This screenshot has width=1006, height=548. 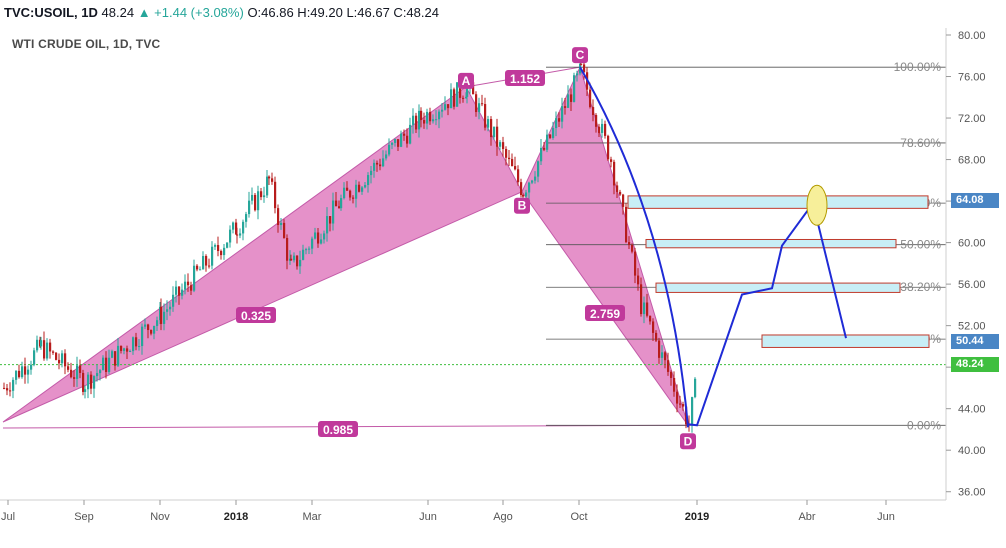 What do you see at coordinates (975, 200) in the screenshot?
I see `price-tag: 64.08` at bounding box center [975, 200].